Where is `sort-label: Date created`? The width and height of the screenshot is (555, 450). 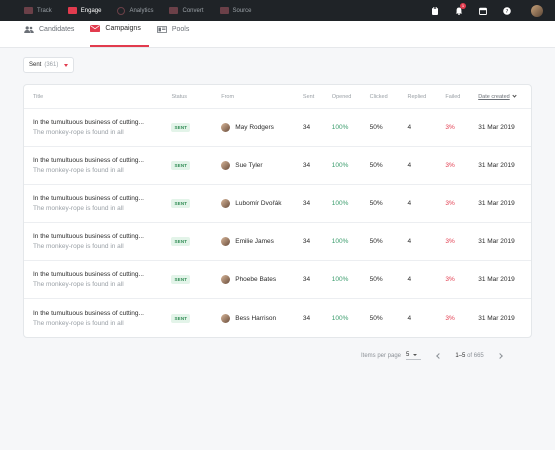 sort-label: Date created is located at coordinates (494, 96).